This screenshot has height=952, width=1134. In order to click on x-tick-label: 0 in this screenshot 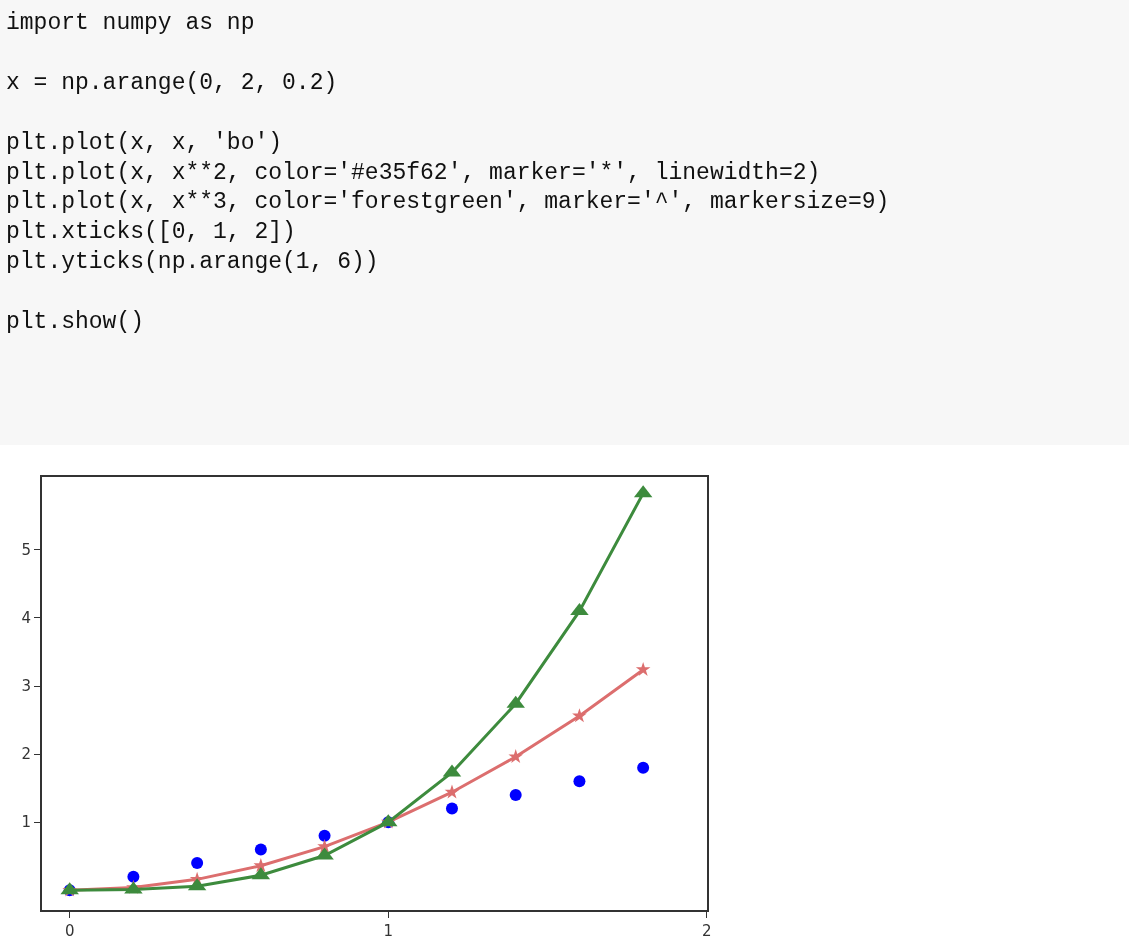, I will do `click(69, 930)`.